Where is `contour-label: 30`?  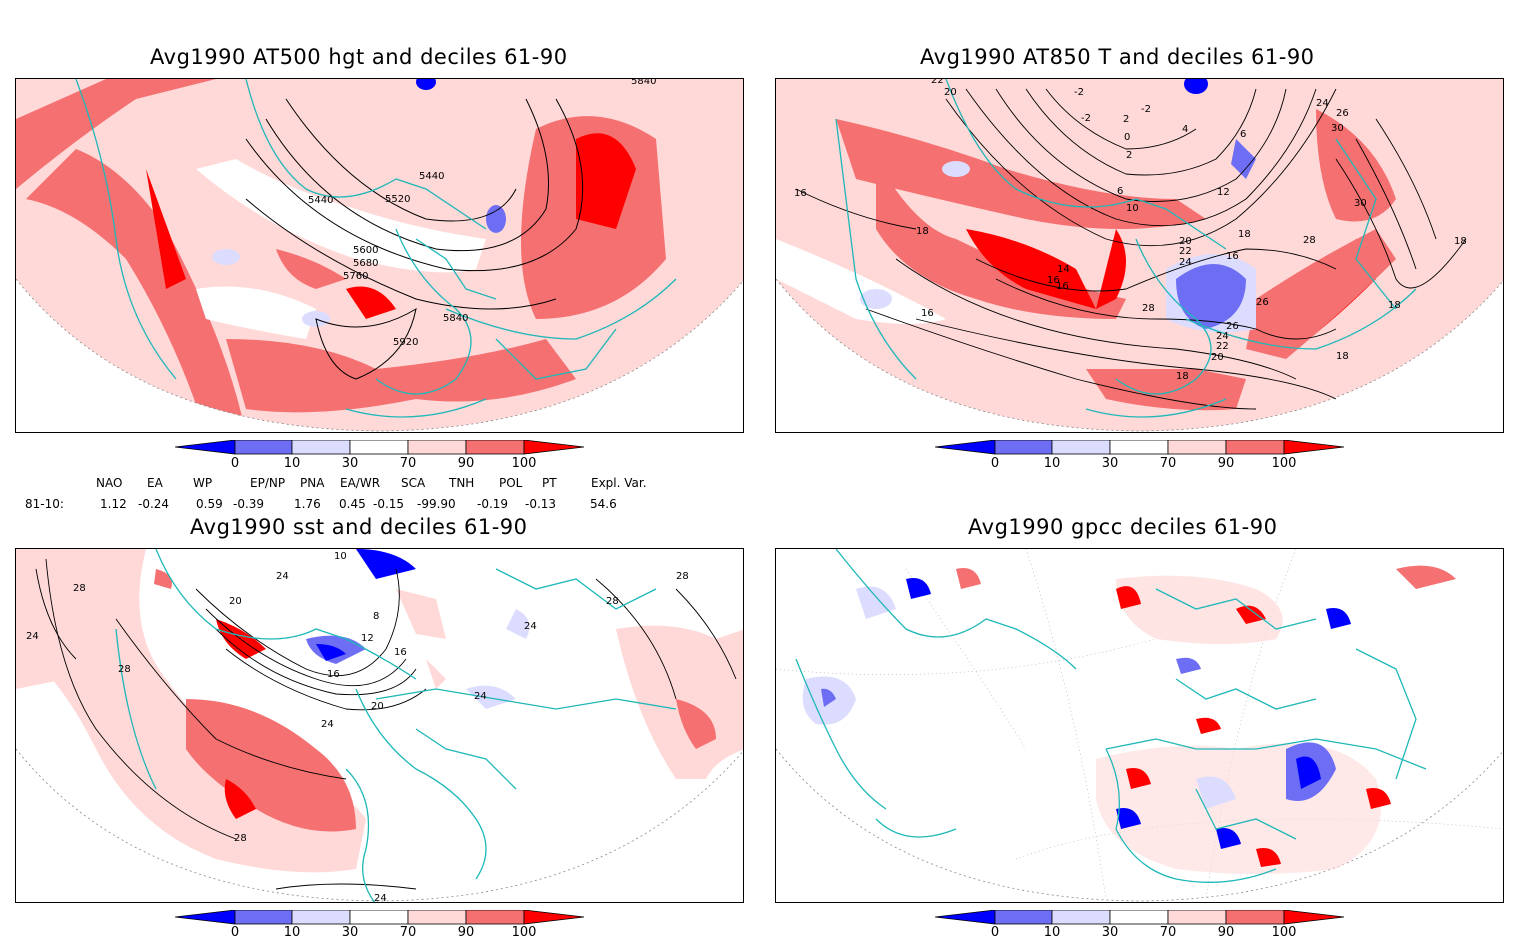 contour-label: 30 is located at coordinates (1360, 203).